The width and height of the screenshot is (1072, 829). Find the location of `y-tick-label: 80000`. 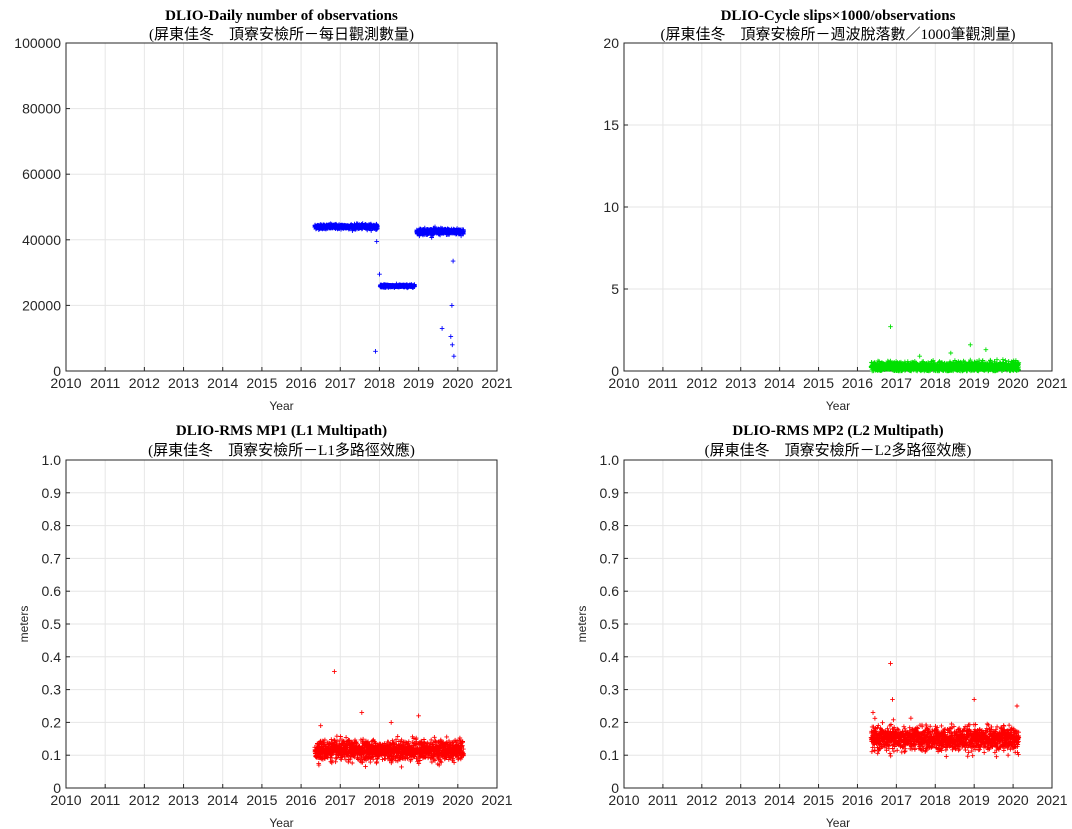

y-tick-label: 80000 is located at coordinates (41, 109).